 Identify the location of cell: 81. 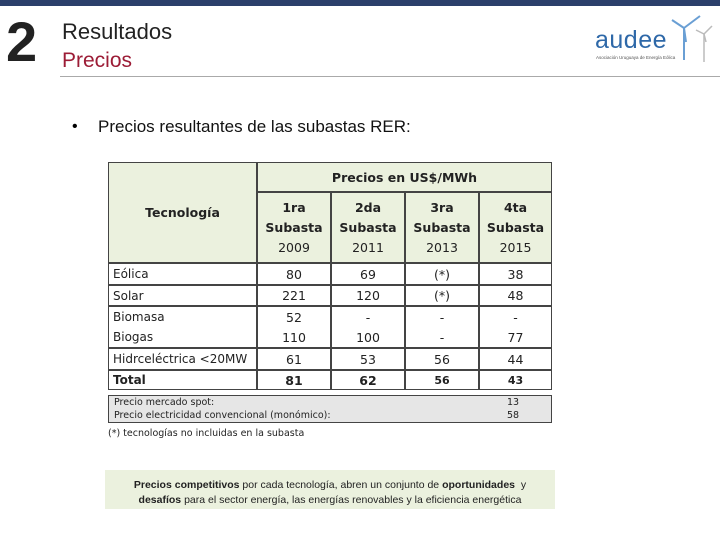
(294, 380).